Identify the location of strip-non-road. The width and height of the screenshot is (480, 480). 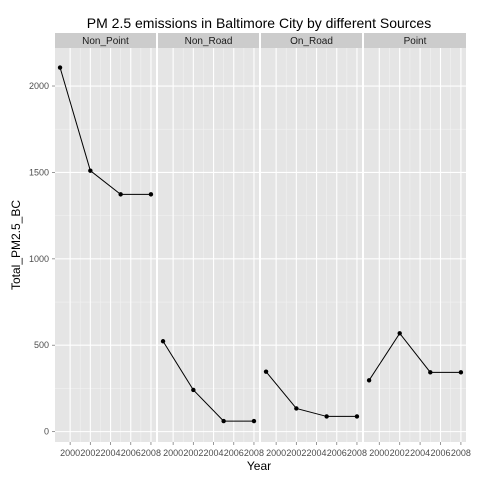
(208, 40).